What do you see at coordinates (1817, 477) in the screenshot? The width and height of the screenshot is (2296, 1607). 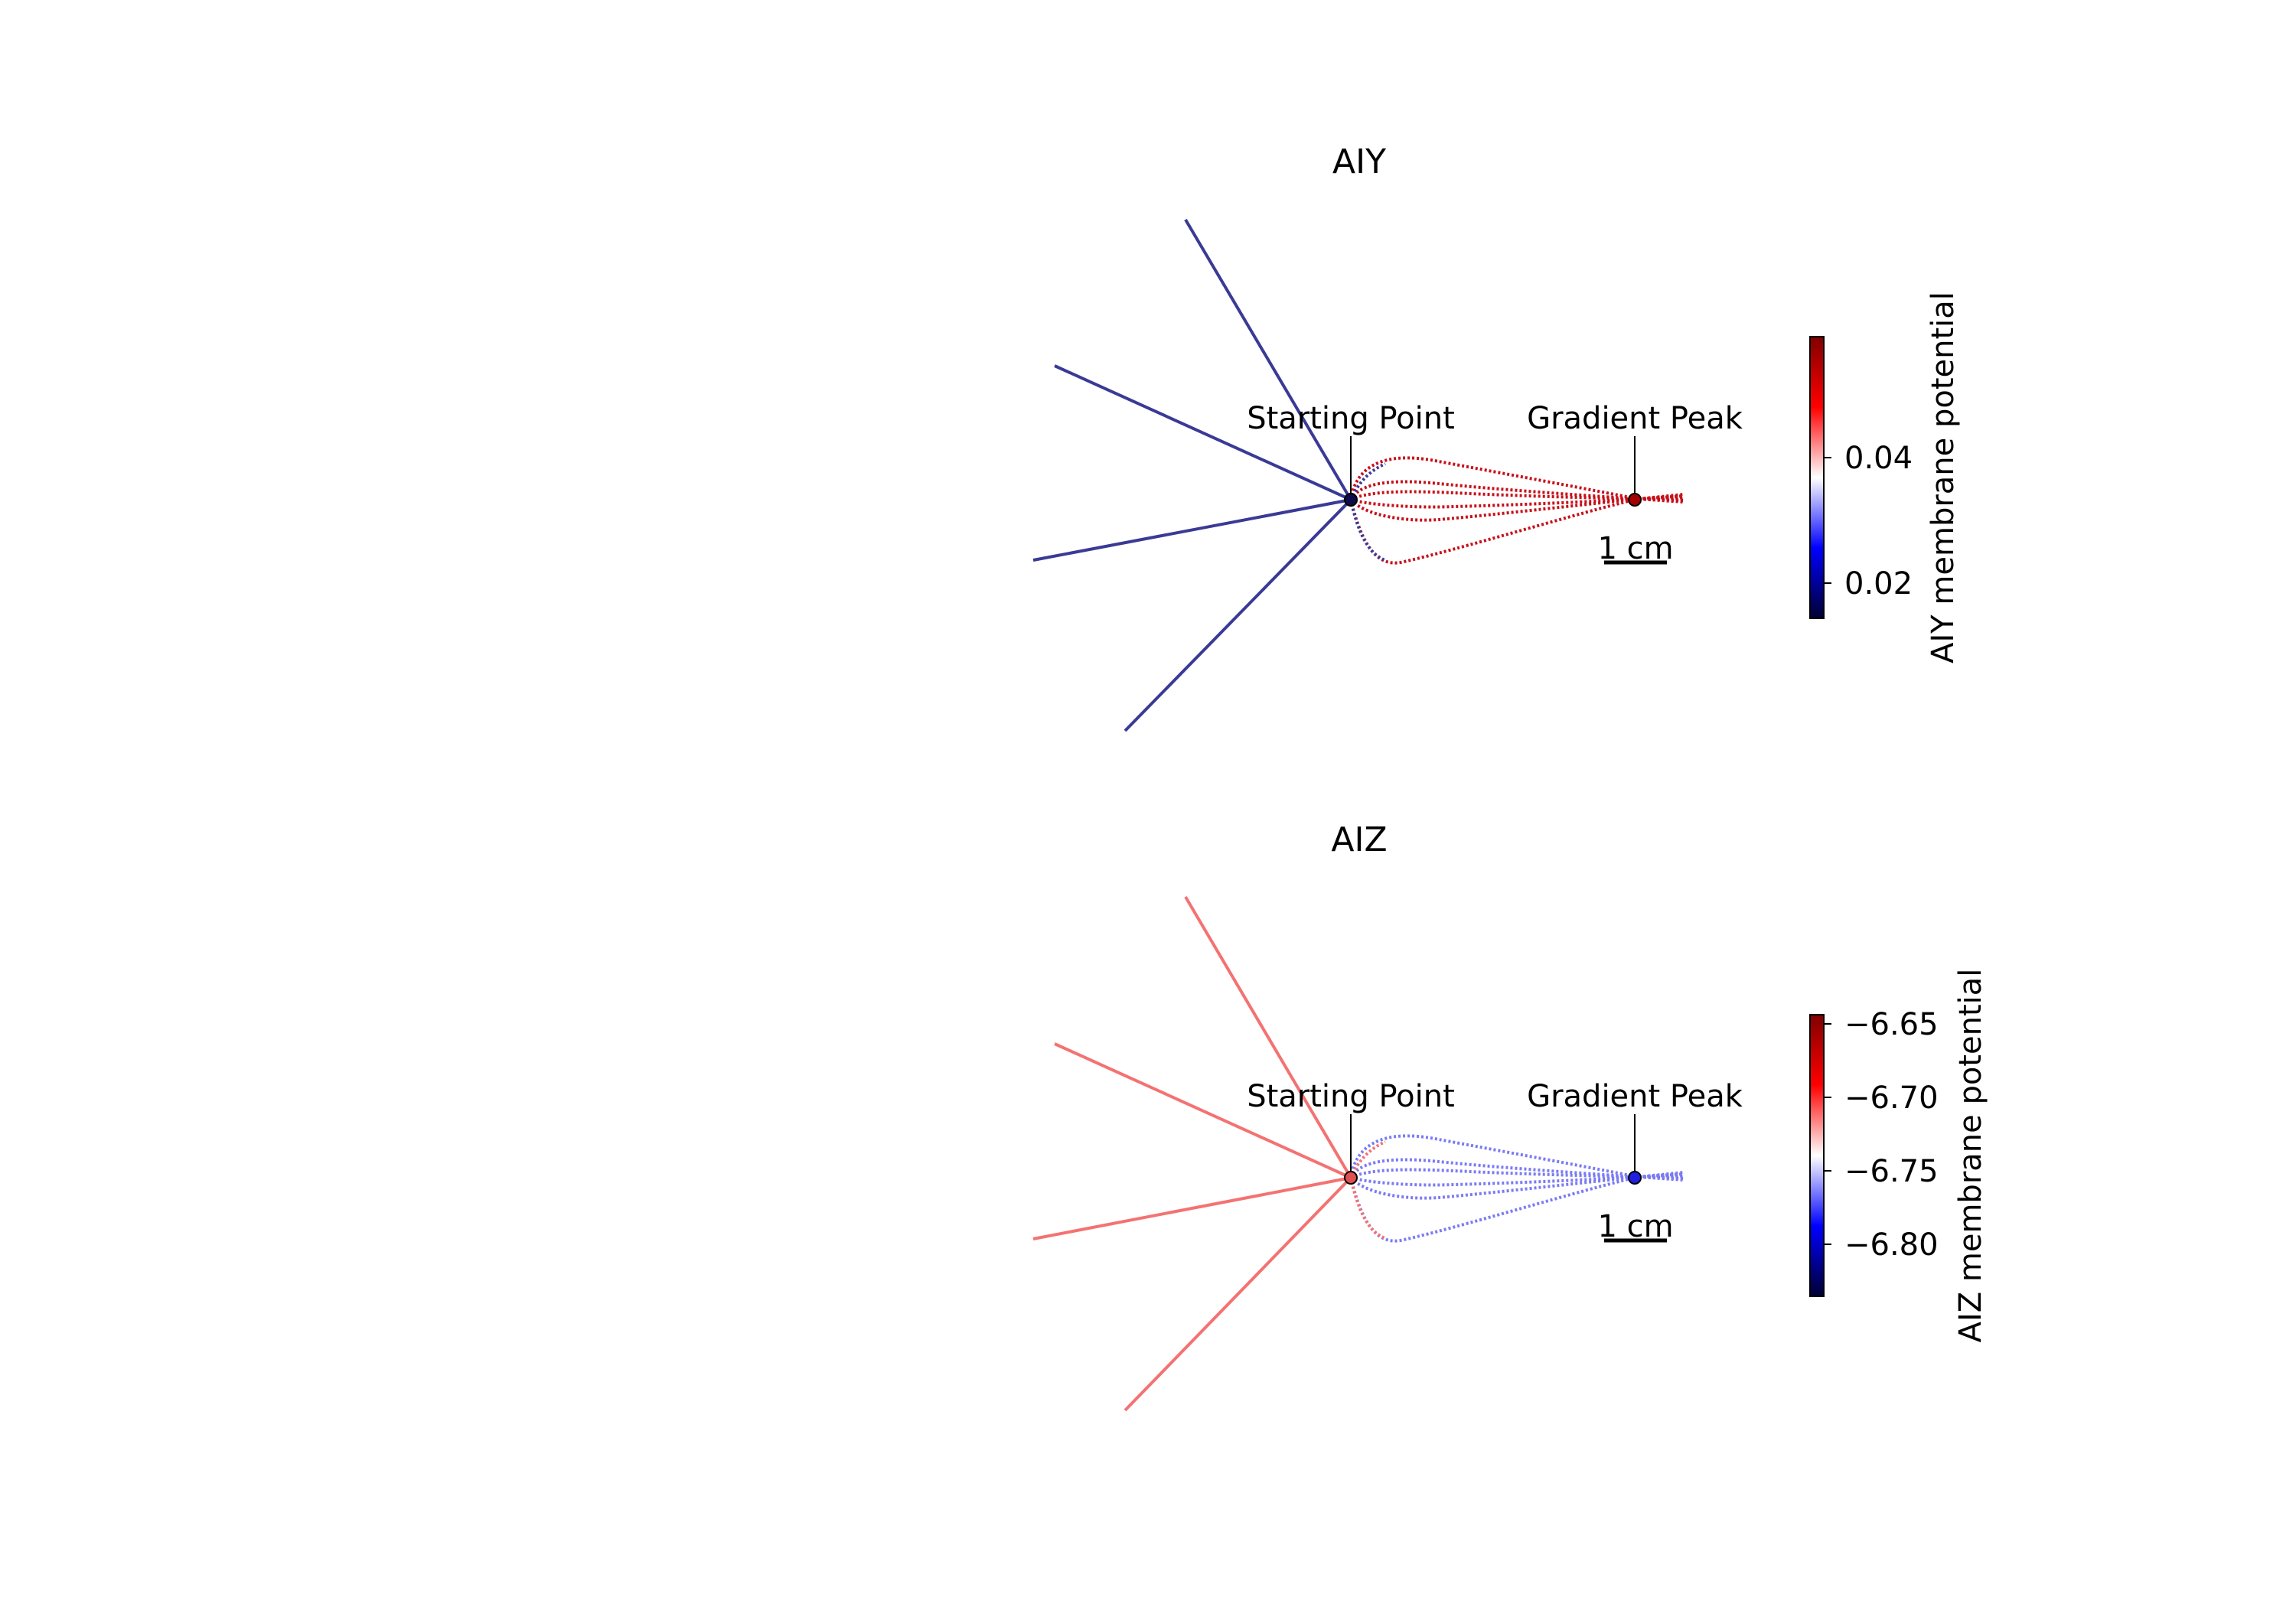 I see `colorbar-aiy` at bounding box center [1817, 477].